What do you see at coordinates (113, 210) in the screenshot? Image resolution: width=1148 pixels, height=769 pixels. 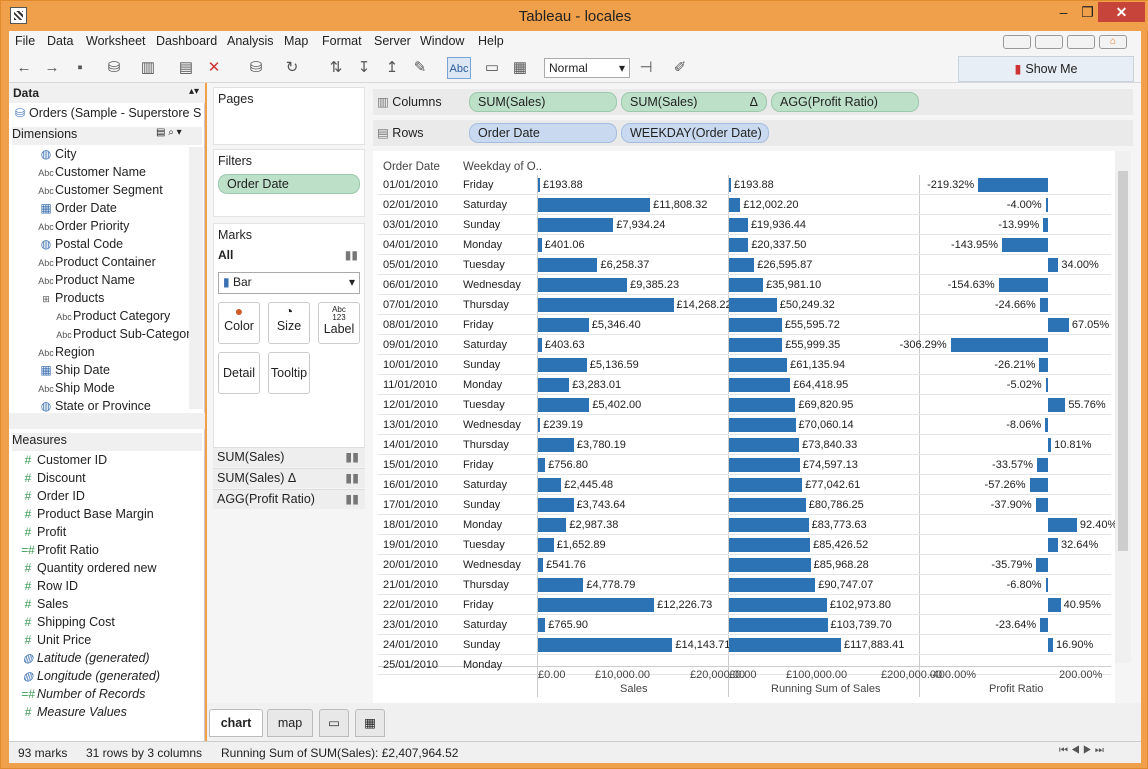 I see `dimension-field: ▦ Order Date` at bounding box center [113, 210].